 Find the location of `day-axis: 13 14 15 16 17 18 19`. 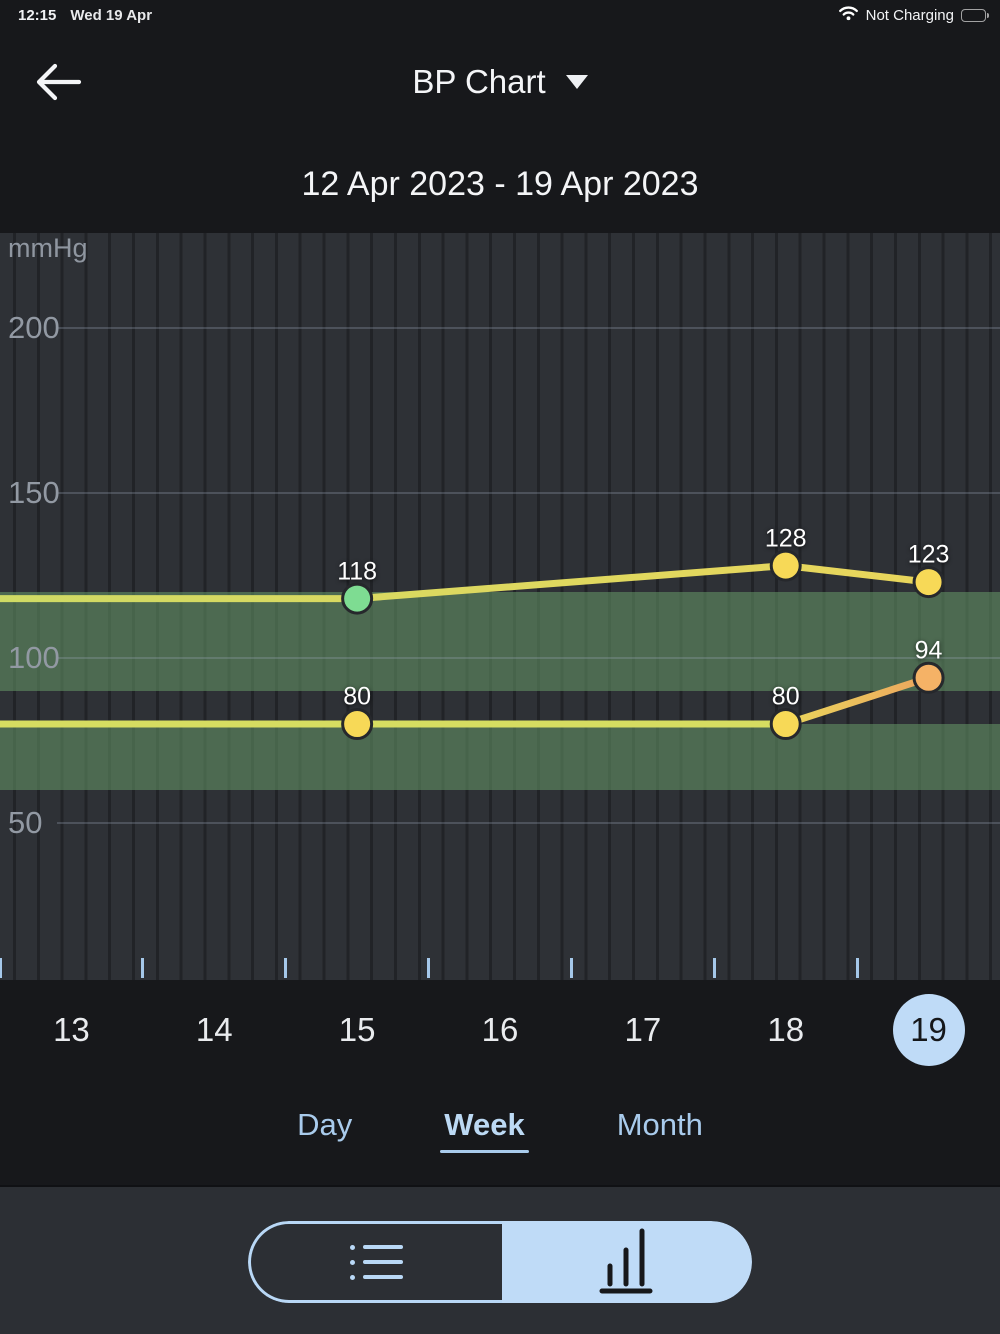

day-axis: 13 14 15 16 17 18 19 is located at coordinates (500, 1030).